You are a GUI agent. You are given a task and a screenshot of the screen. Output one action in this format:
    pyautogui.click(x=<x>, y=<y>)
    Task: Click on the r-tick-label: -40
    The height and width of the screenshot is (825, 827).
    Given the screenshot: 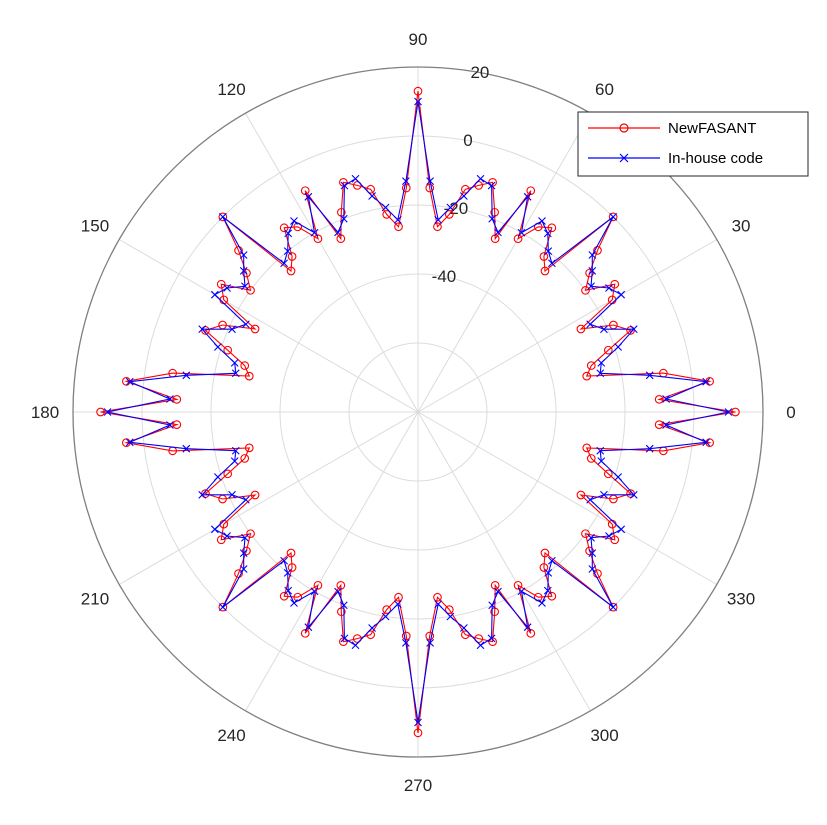 What is the action you would take?
    pyautogui.click(x=444, y=276)
    